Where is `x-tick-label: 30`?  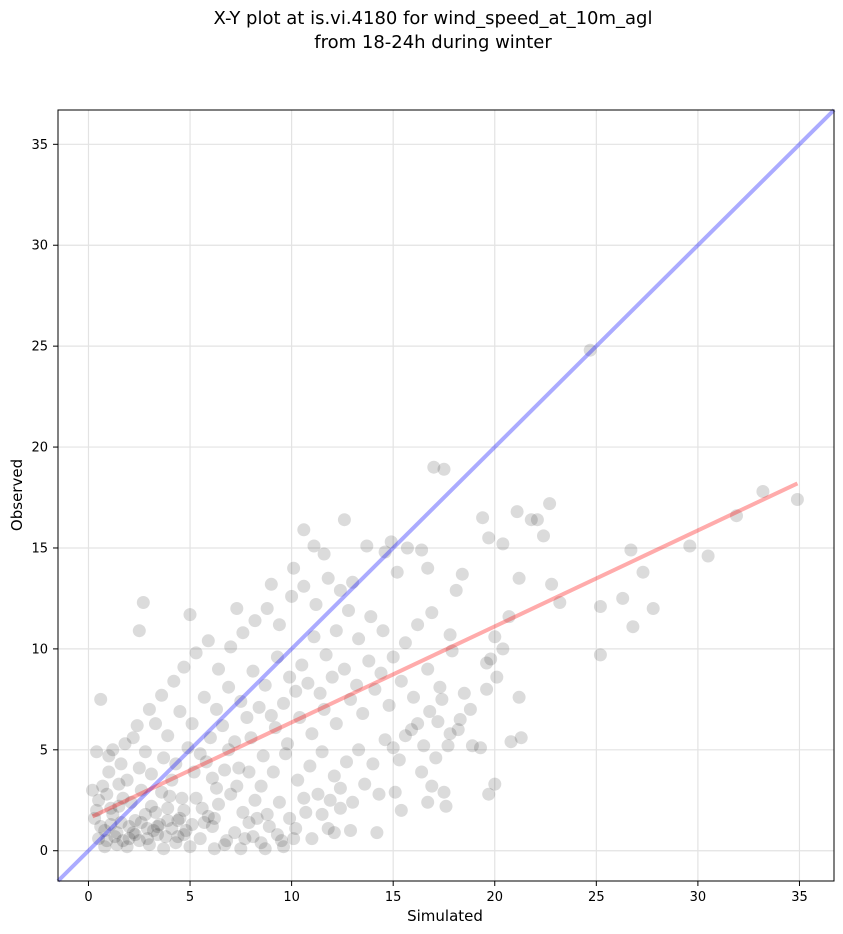
x-tick-label: 30 is located at coordinates (698, 897).